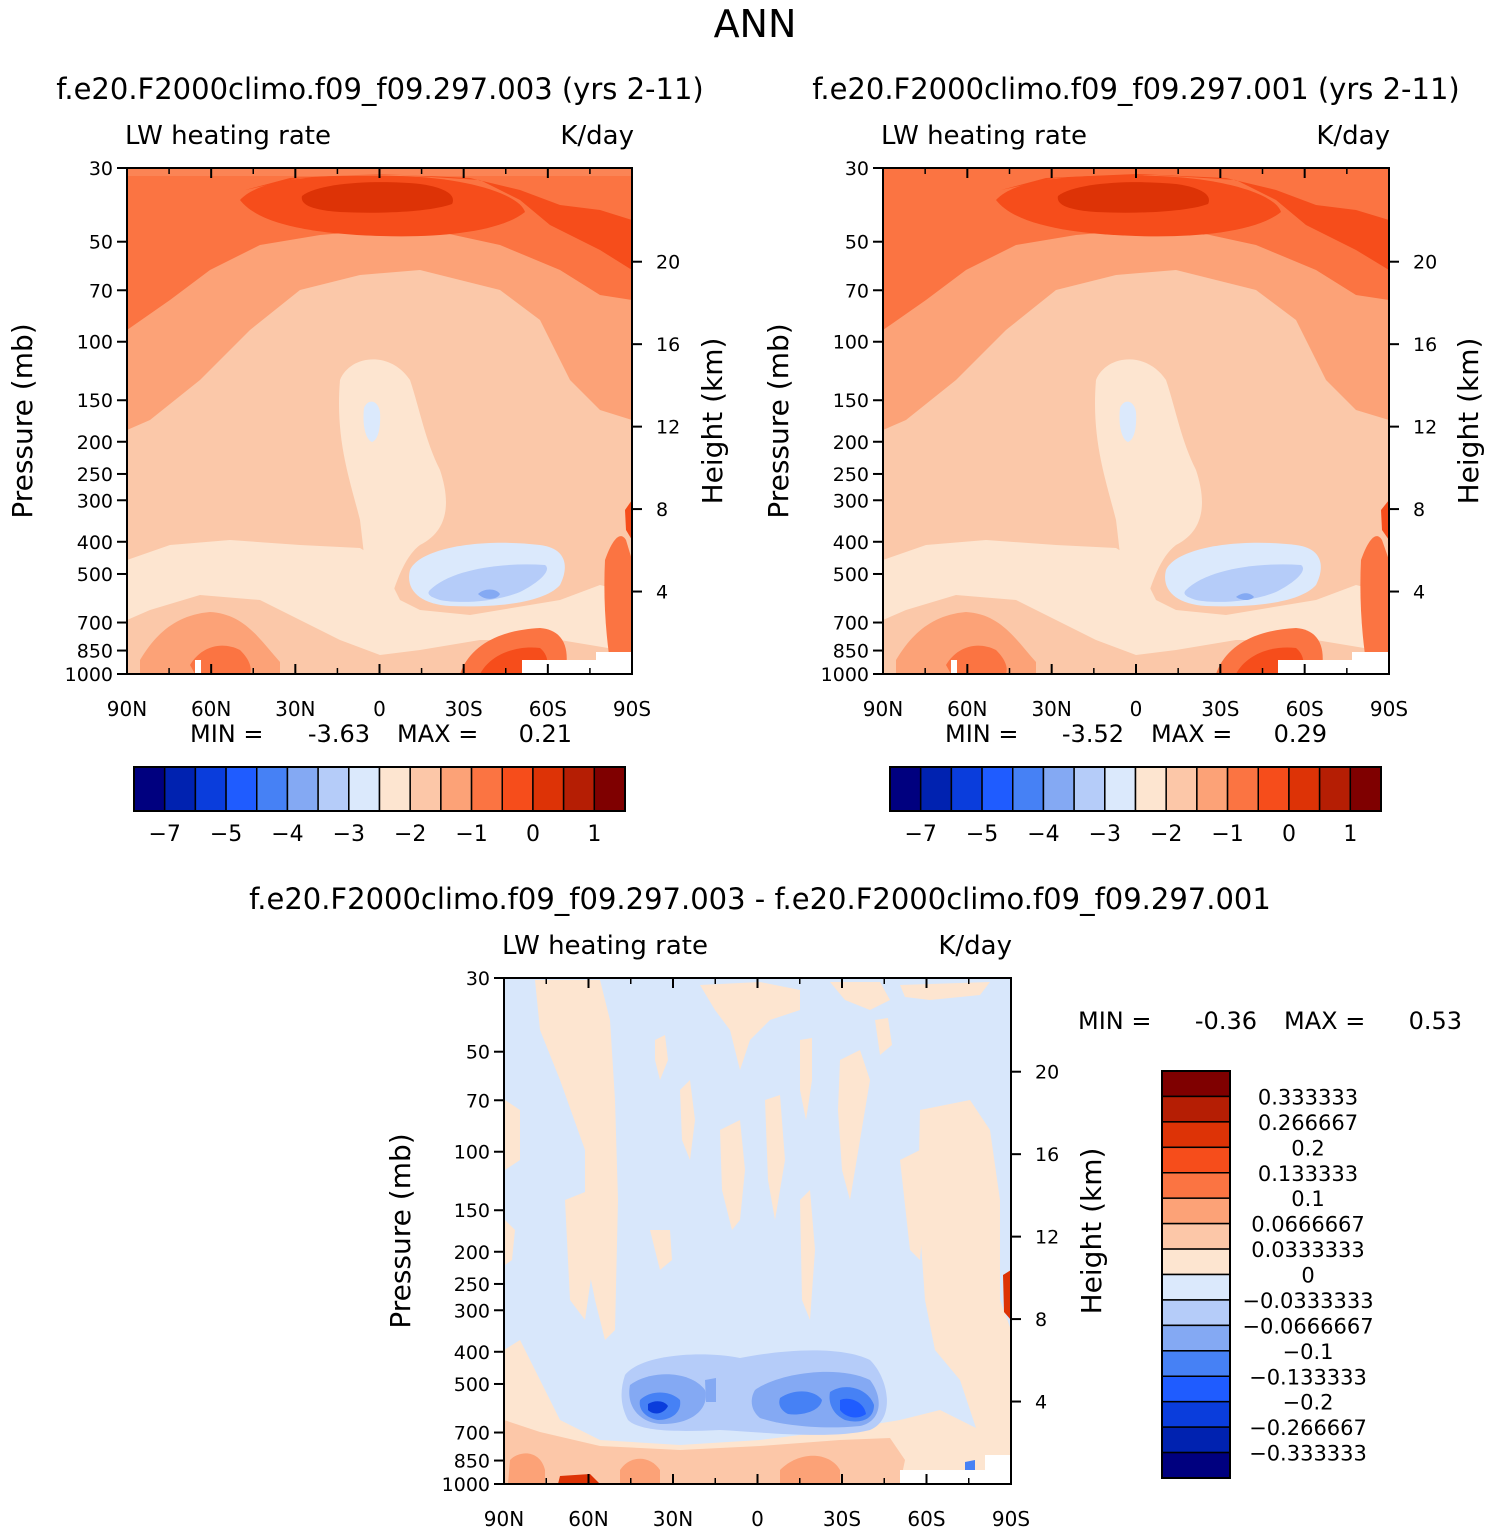 The width and height of the screenshot is (1510, 1531). I want to click on colorbar-label: −0.333333, so click(1308, 1454).